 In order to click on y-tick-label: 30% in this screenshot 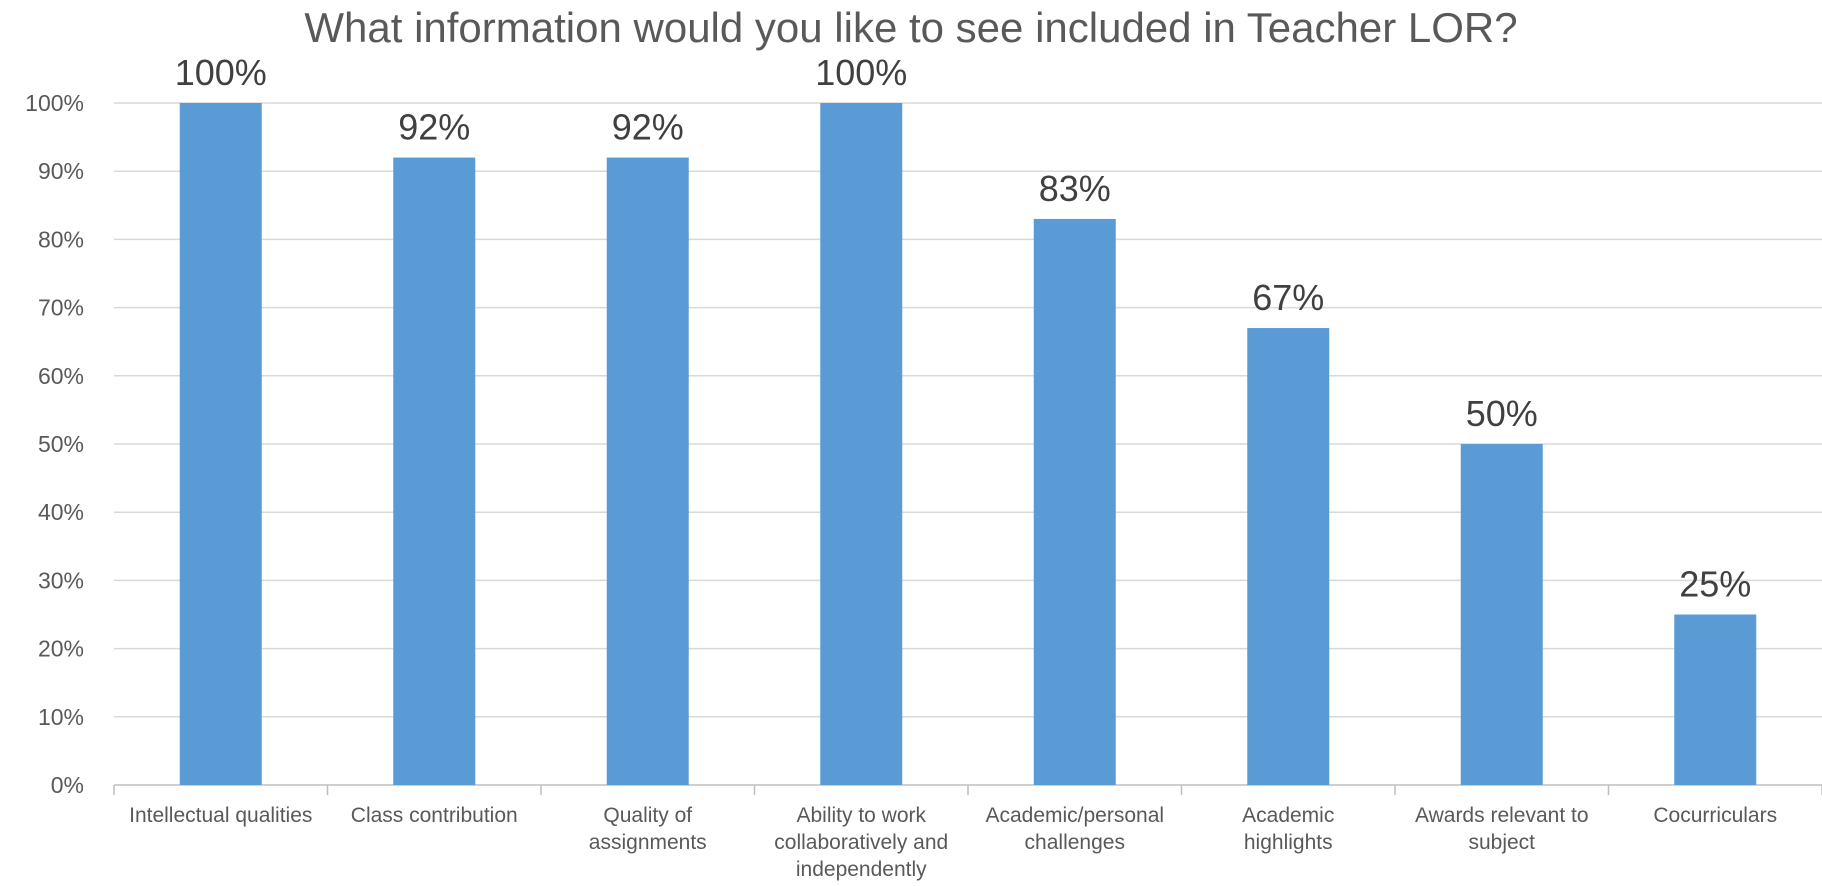, I will do `click(61, 580)`.